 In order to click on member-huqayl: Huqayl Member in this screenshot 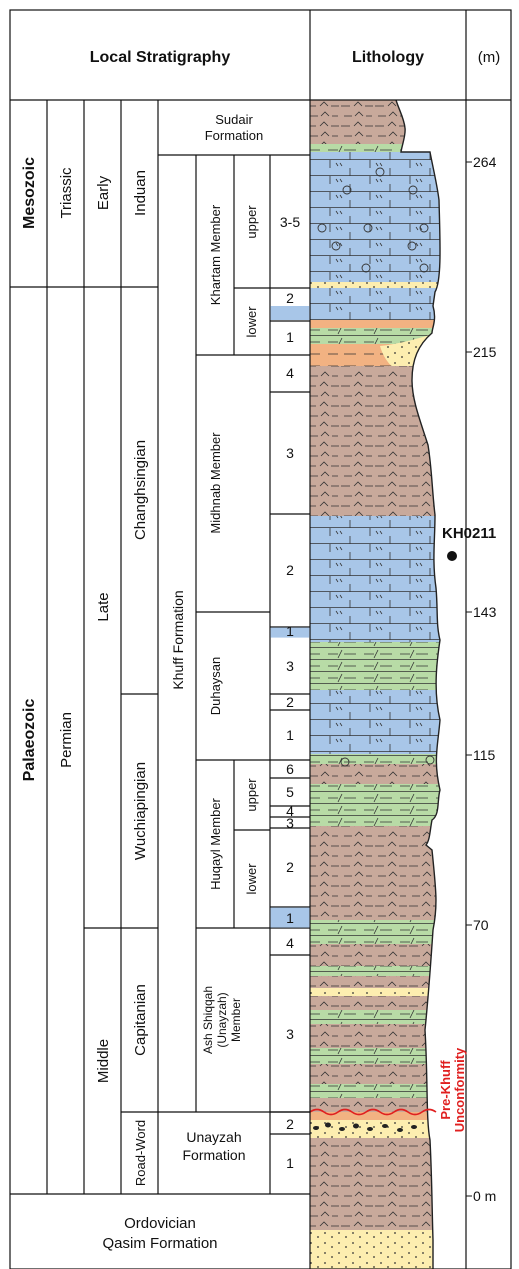, I will do `click(215, 843)`.